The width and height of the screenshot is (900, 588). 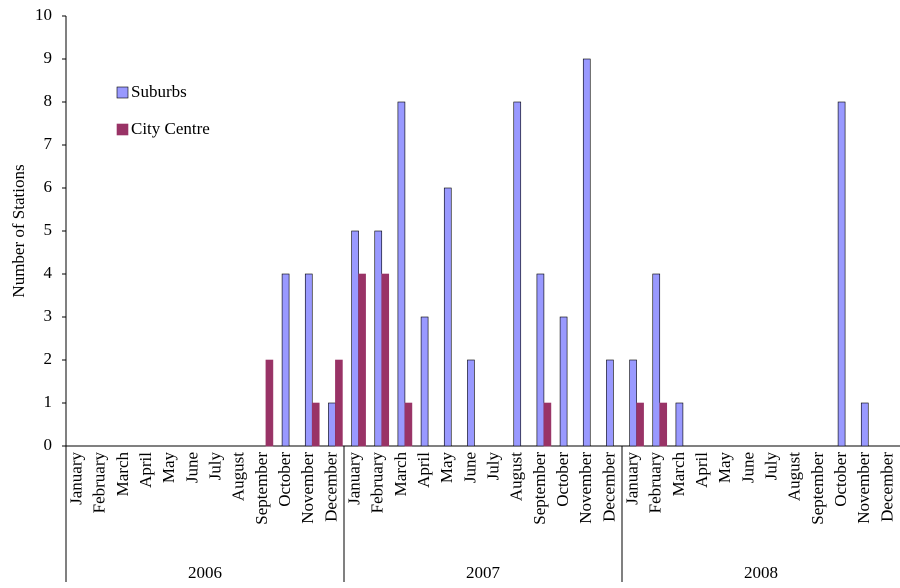 I want to click on y-tick-label: 10, so click(x=43, y=14).